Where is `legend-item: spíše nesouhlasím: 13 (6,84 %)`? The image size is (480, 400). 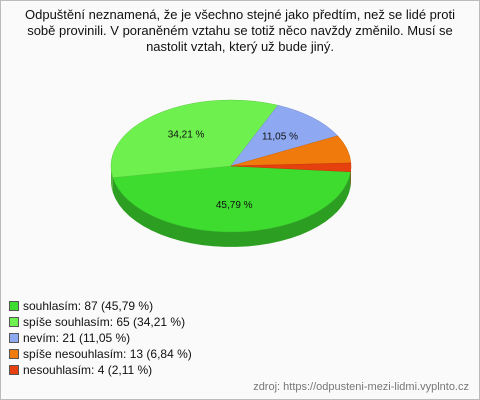
legend-item: spíše nesouhlasím: 13 (6,84 %) is located at coordinates (100, 354).